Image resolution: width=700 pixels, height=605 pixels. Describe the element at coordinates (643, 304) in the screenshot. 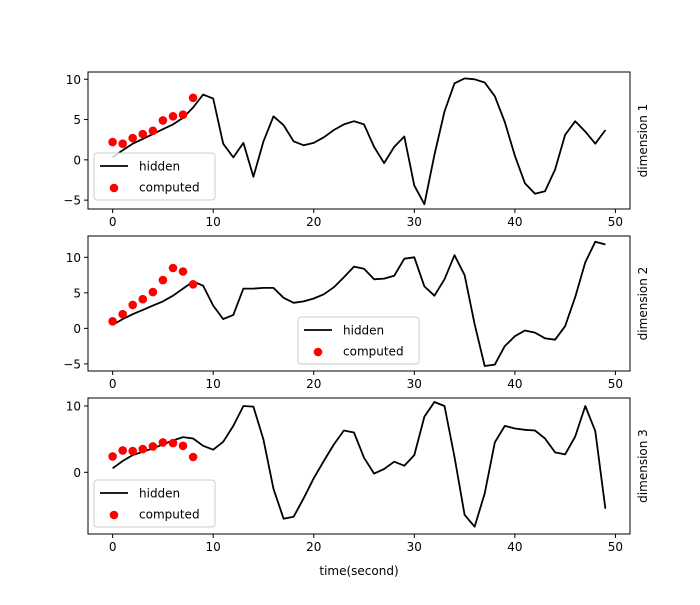

I see `y-axis-label: dimension 2` at that location.